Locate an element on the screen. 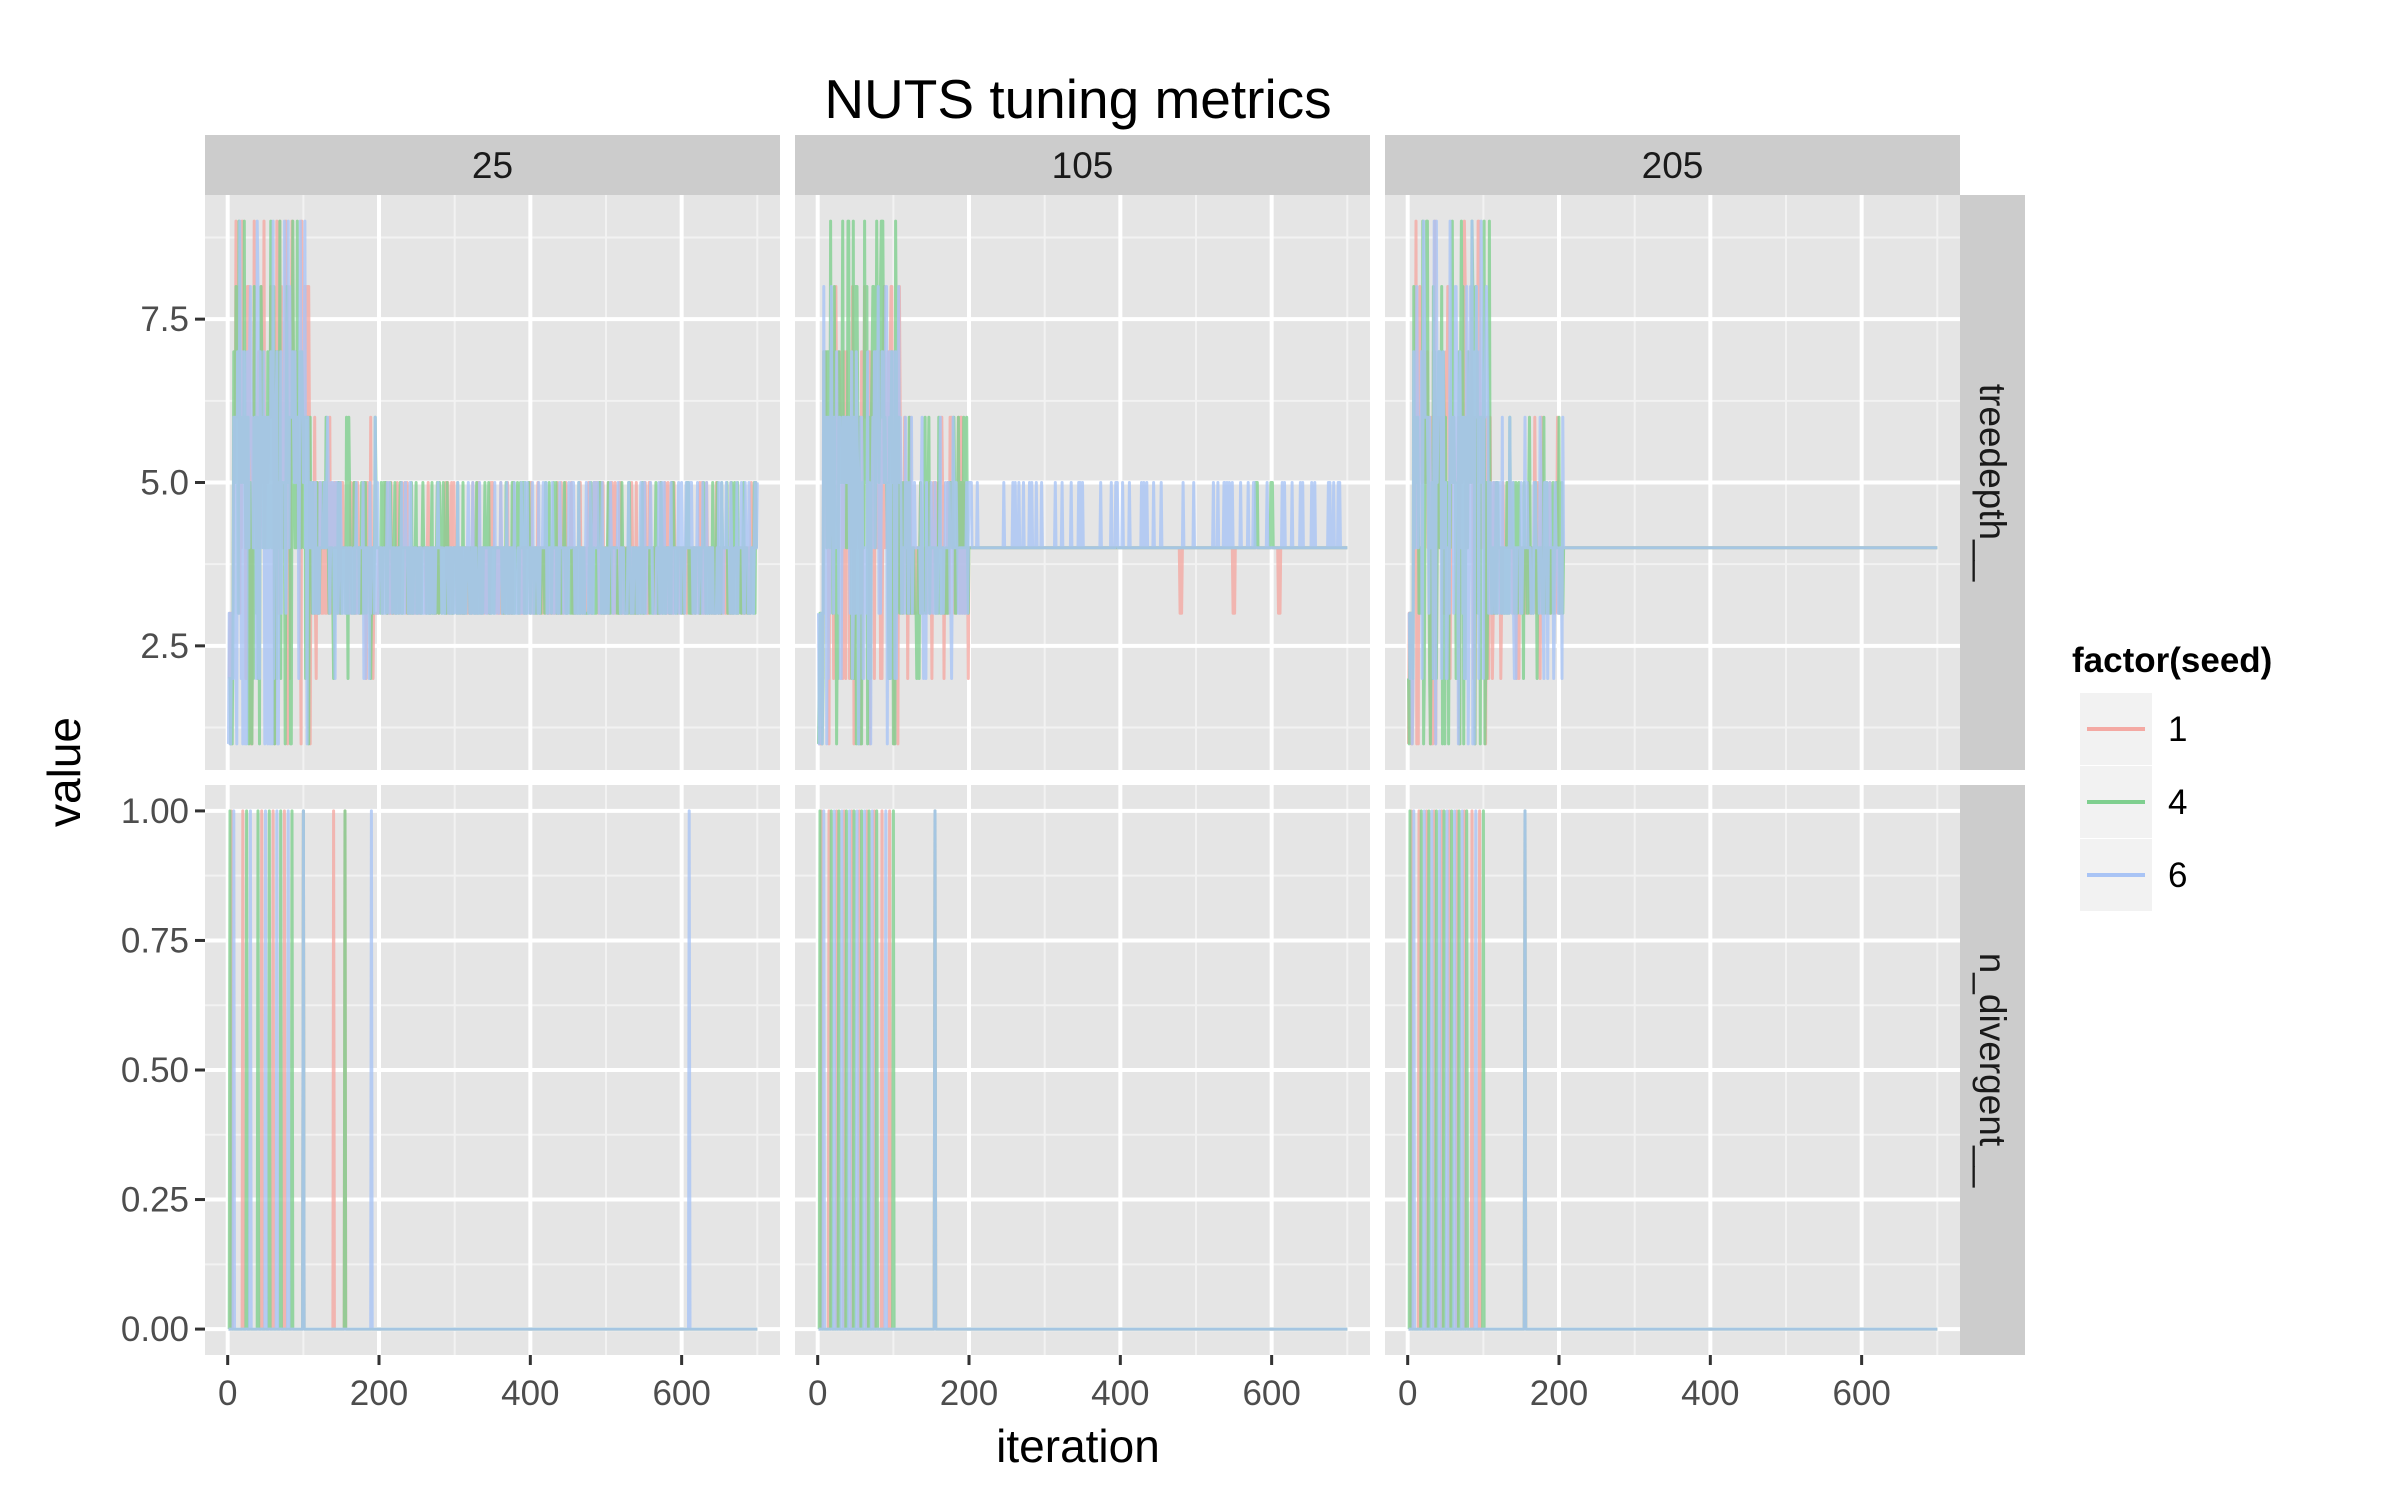  panel-treedepth__-205: 205 is located at coordinates (1672, 452).